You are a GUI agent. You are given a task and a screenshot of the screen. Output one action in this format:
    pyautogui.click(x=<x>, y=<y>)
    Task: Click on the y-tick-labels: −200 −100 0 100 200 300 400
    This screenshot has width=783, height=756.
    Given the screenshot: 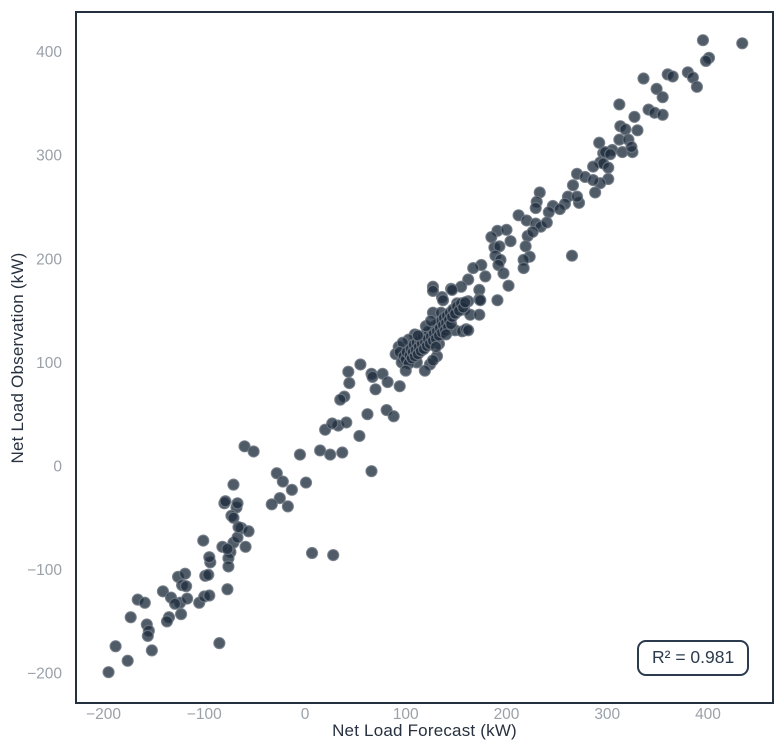 What is the action you would take?
    pyautogui.click(x=44, y=363)
    